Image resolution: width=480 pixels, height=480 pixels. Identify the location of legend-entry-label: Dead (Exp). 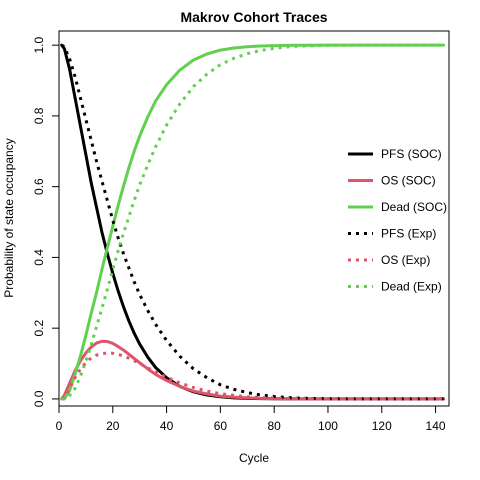
(411, 287).